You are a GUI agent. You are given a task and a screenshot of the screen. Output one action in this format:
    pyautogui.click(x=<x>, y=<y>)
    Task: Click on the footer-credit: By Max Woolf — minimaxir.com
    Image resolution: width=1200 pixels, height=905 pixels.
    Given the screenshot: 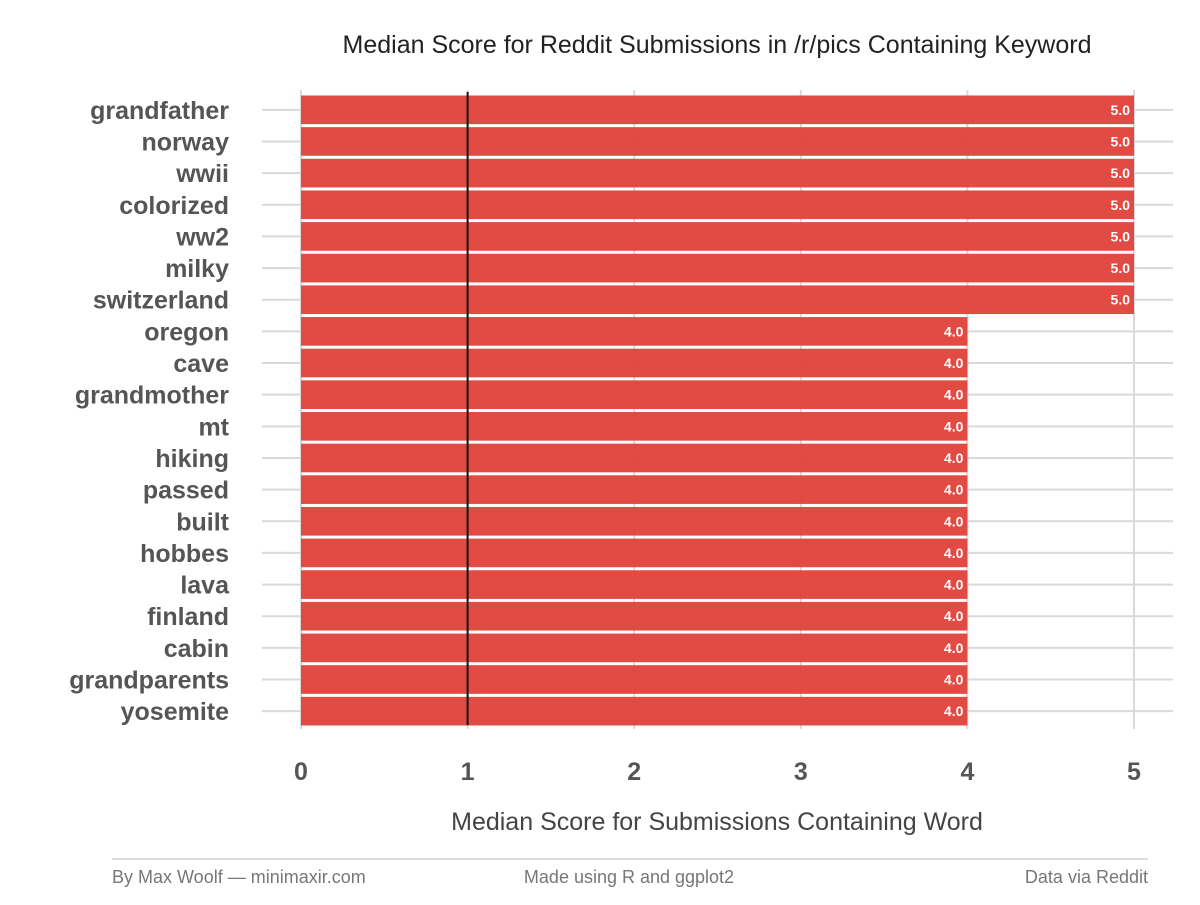 What is the action you would take?
    pyautogui.click(x=239, y=877)
    